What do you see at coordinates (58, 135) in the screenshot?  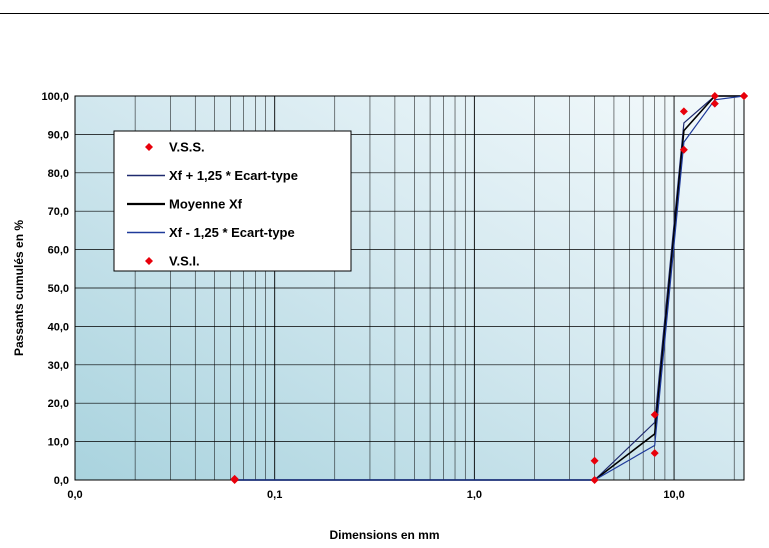 I see `y-tick-label: 90,0` at bounding box center [58, 135].